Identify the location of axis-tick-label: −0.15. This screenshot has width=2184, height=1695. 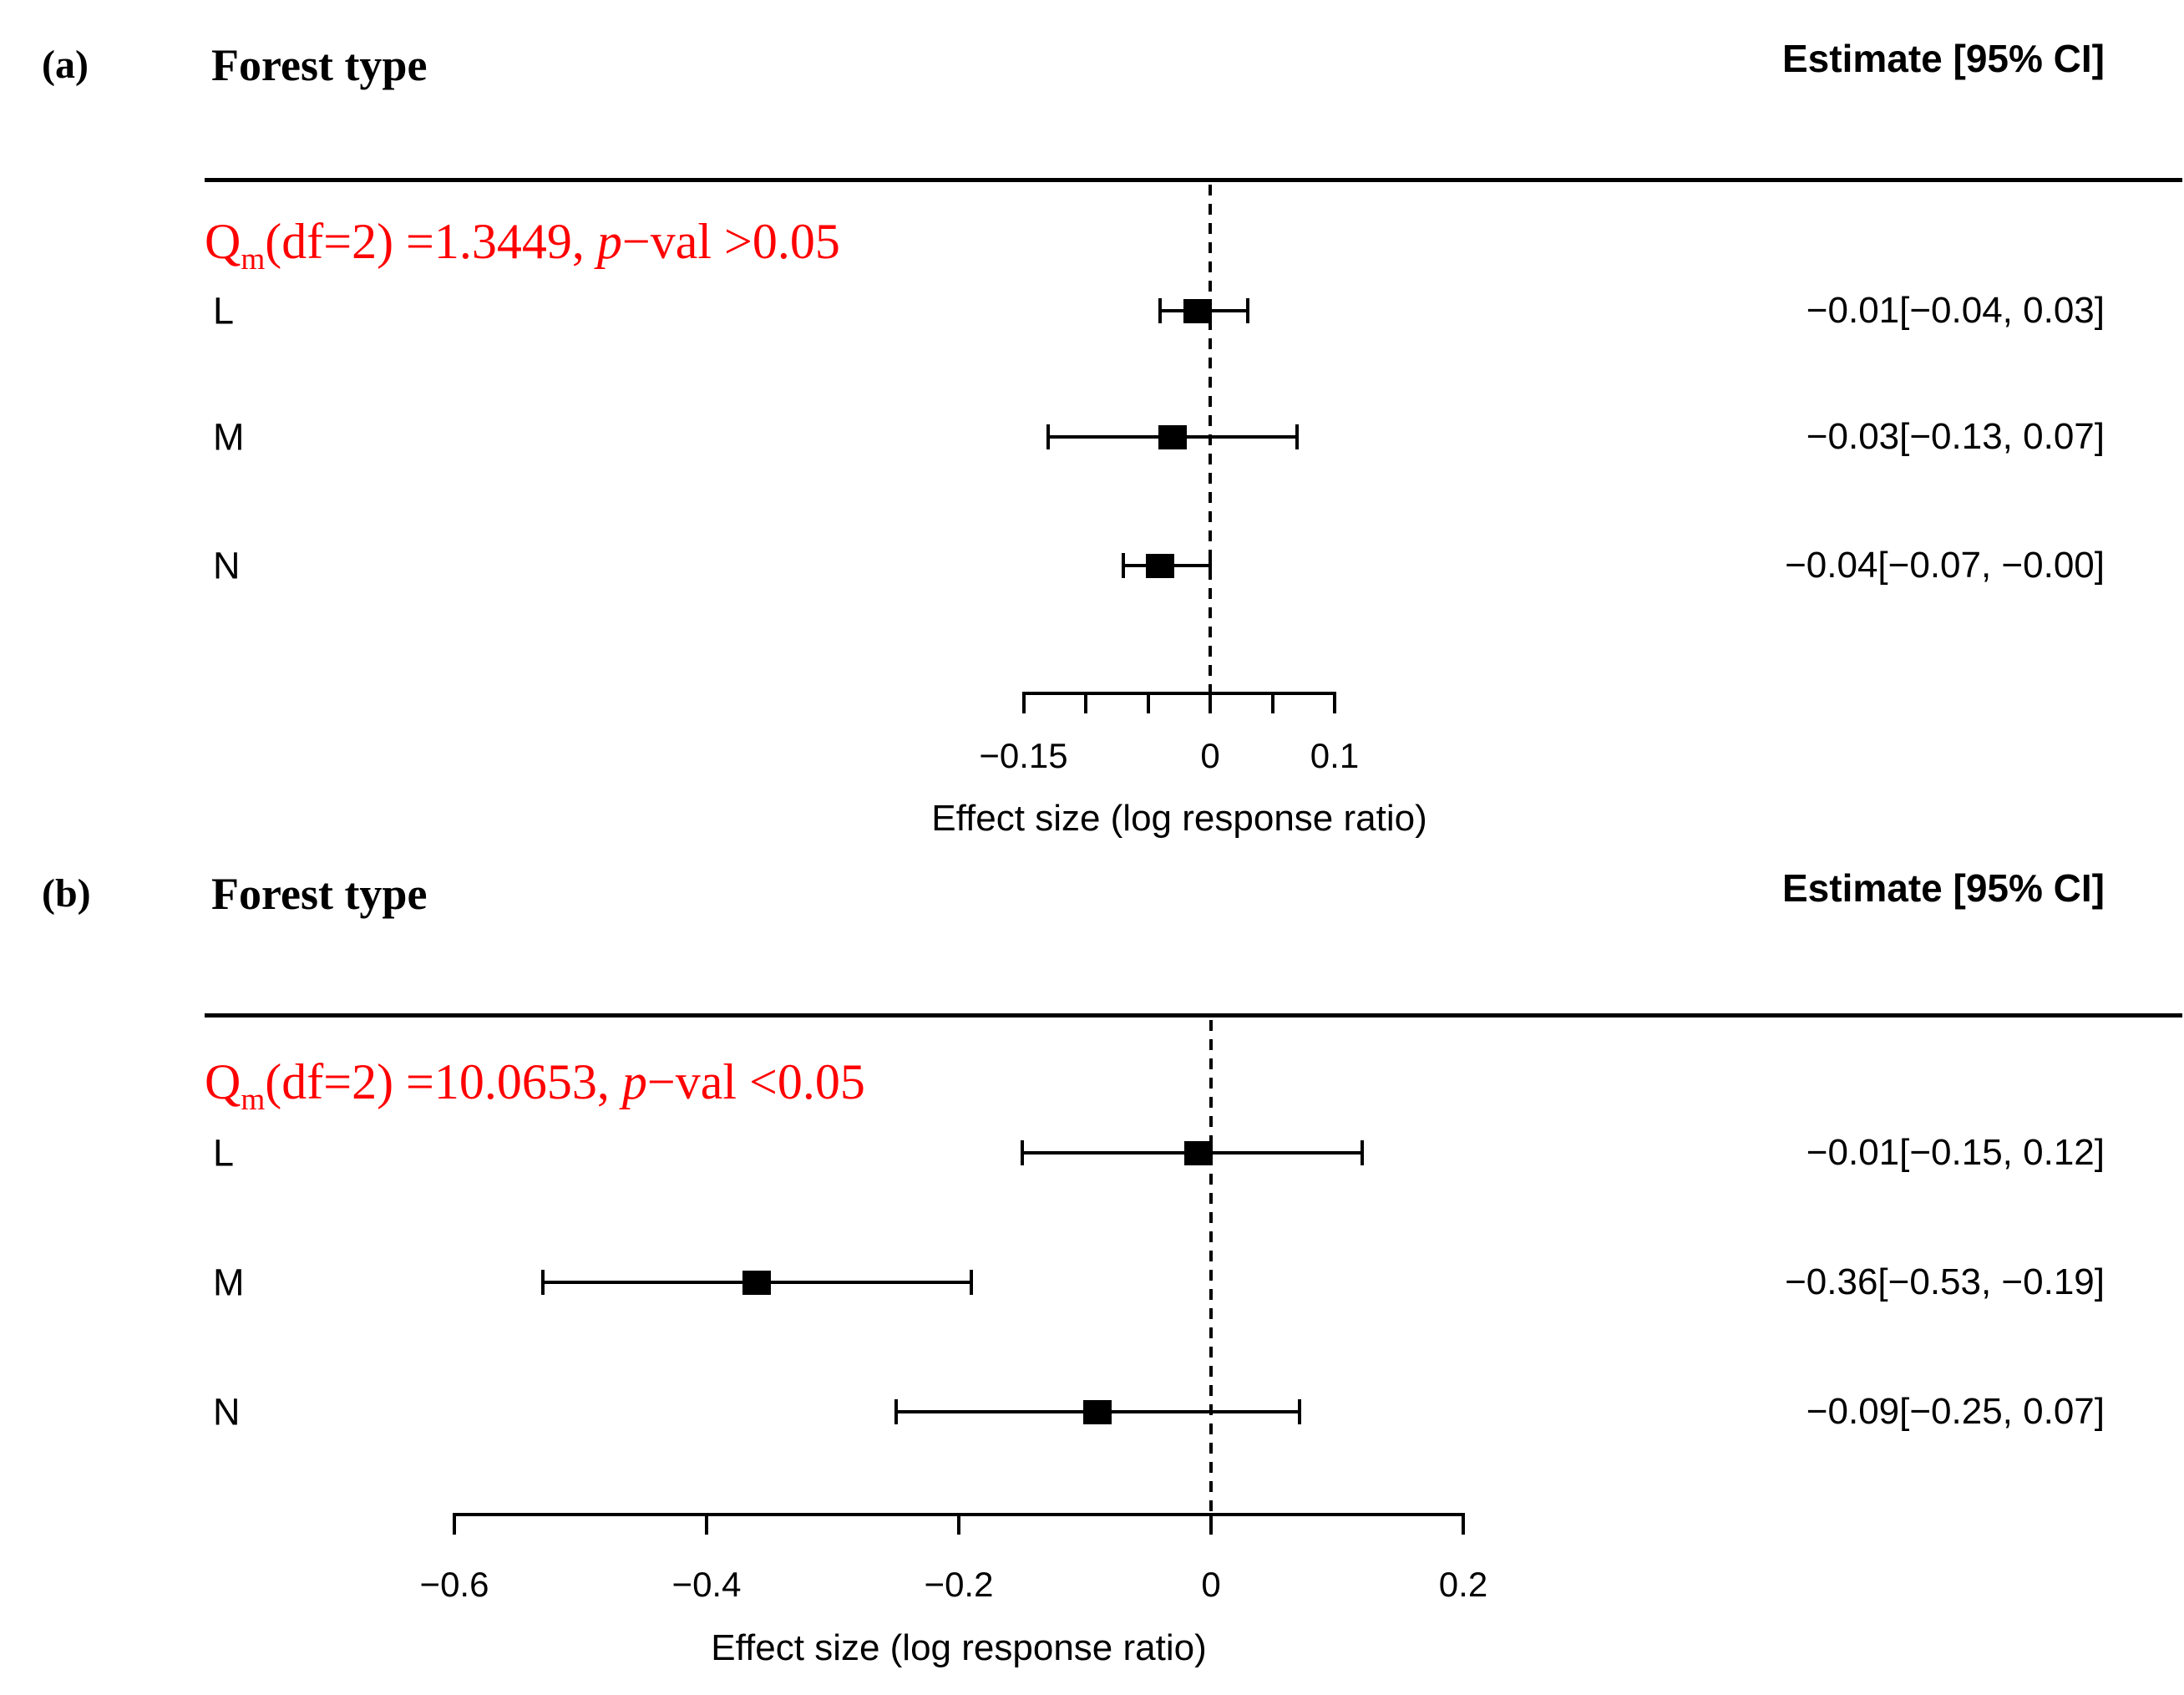
(1023, 755).